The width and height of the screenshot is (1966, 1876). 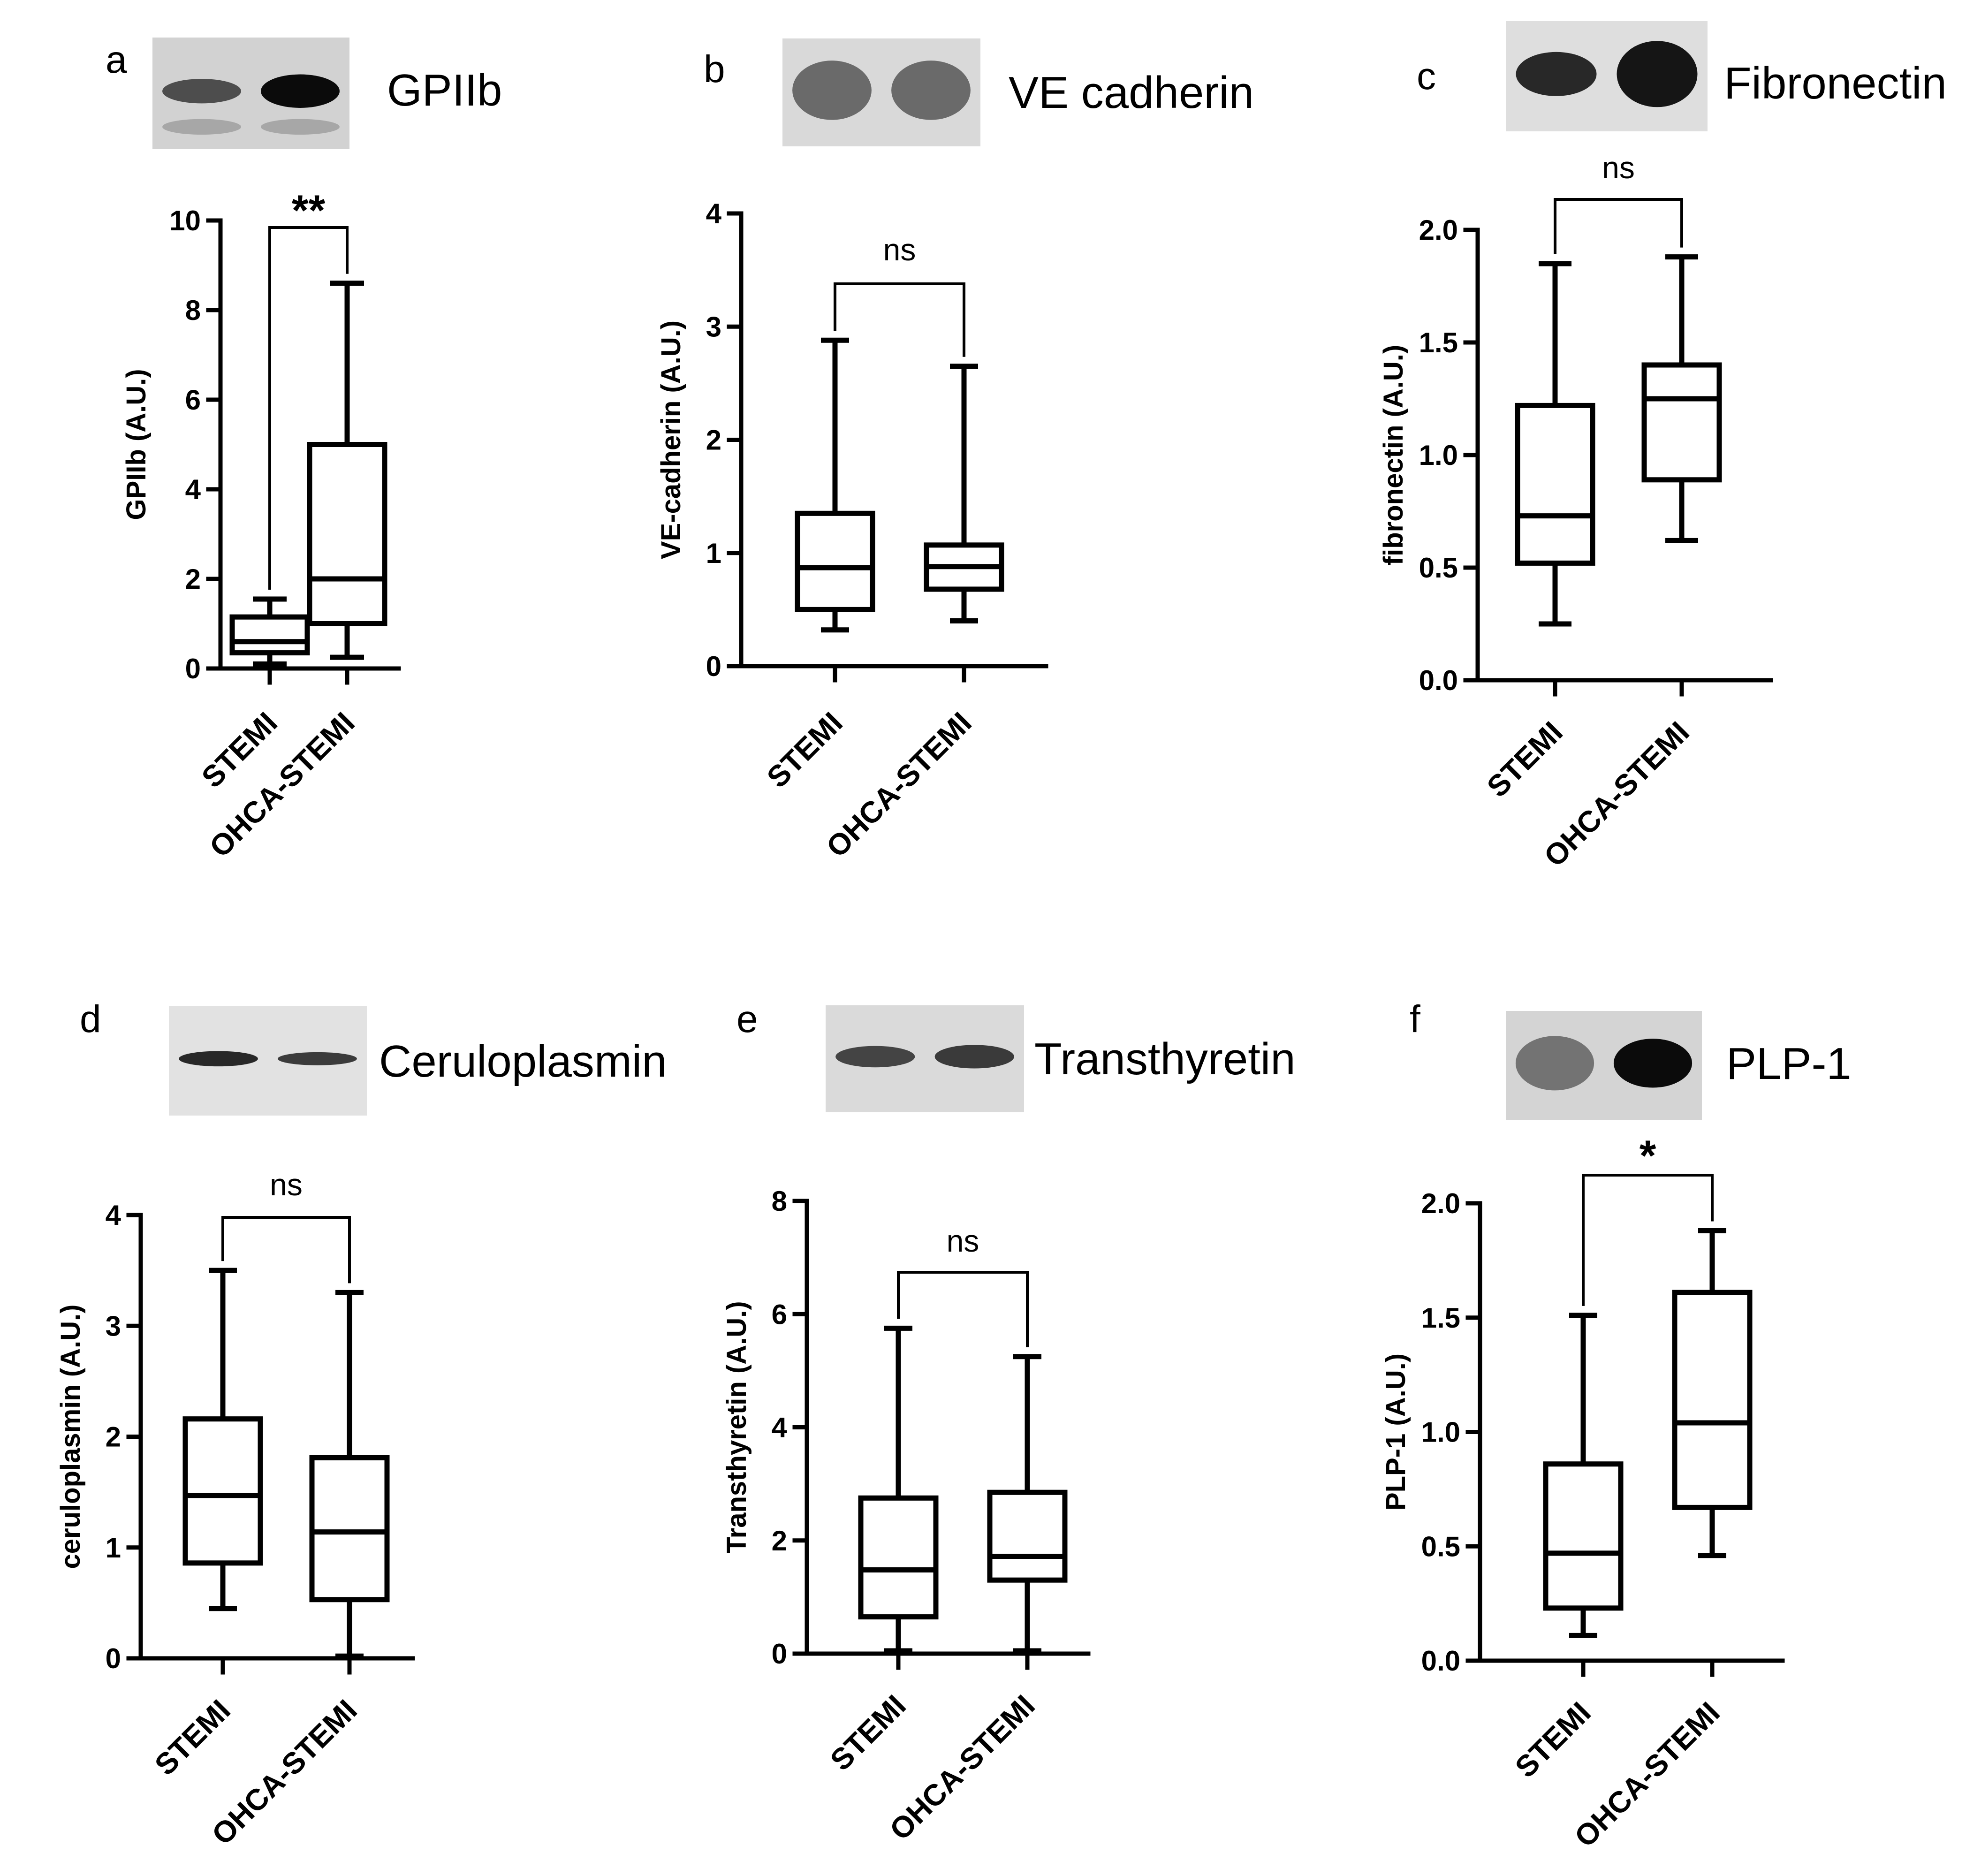 What do you see at coordinates (1835, 83) in the screenshot?
I see `blot-label: Fibronectin` at bounding box center [1835, 83].